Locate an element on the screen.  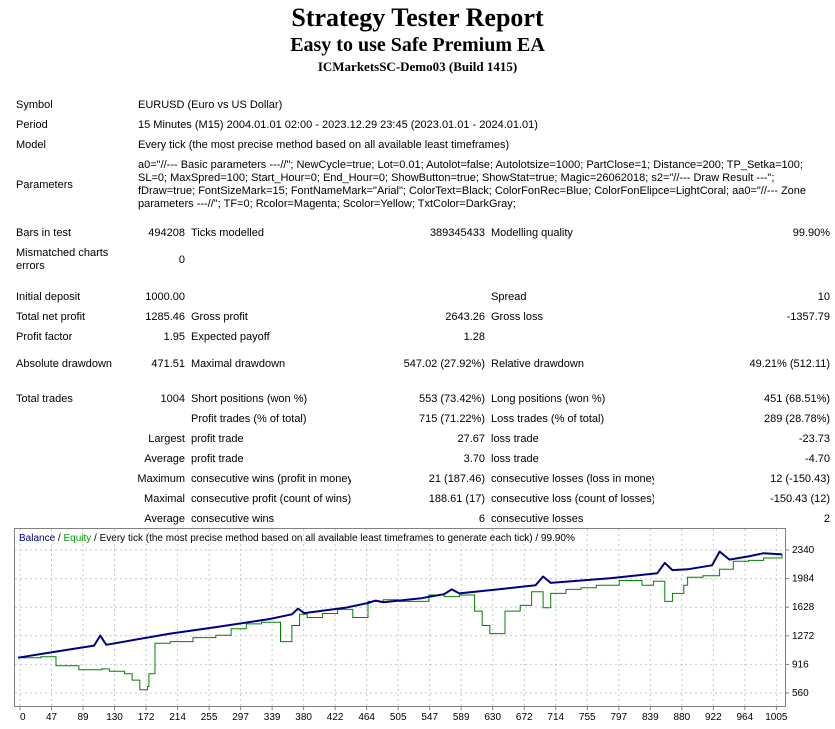
long-label: Long positions (won %) is located at coordinates (548, 399).